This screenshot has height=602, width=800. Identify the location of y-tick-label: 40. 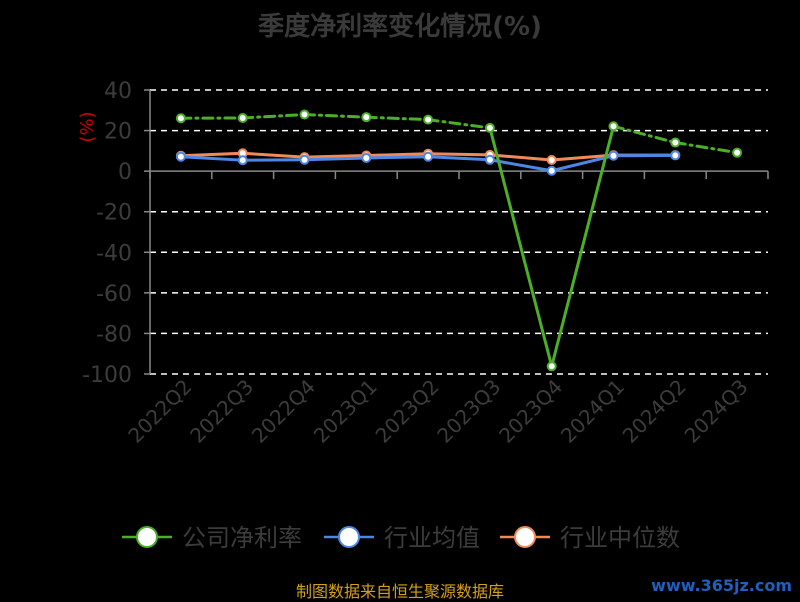
(118, 91).